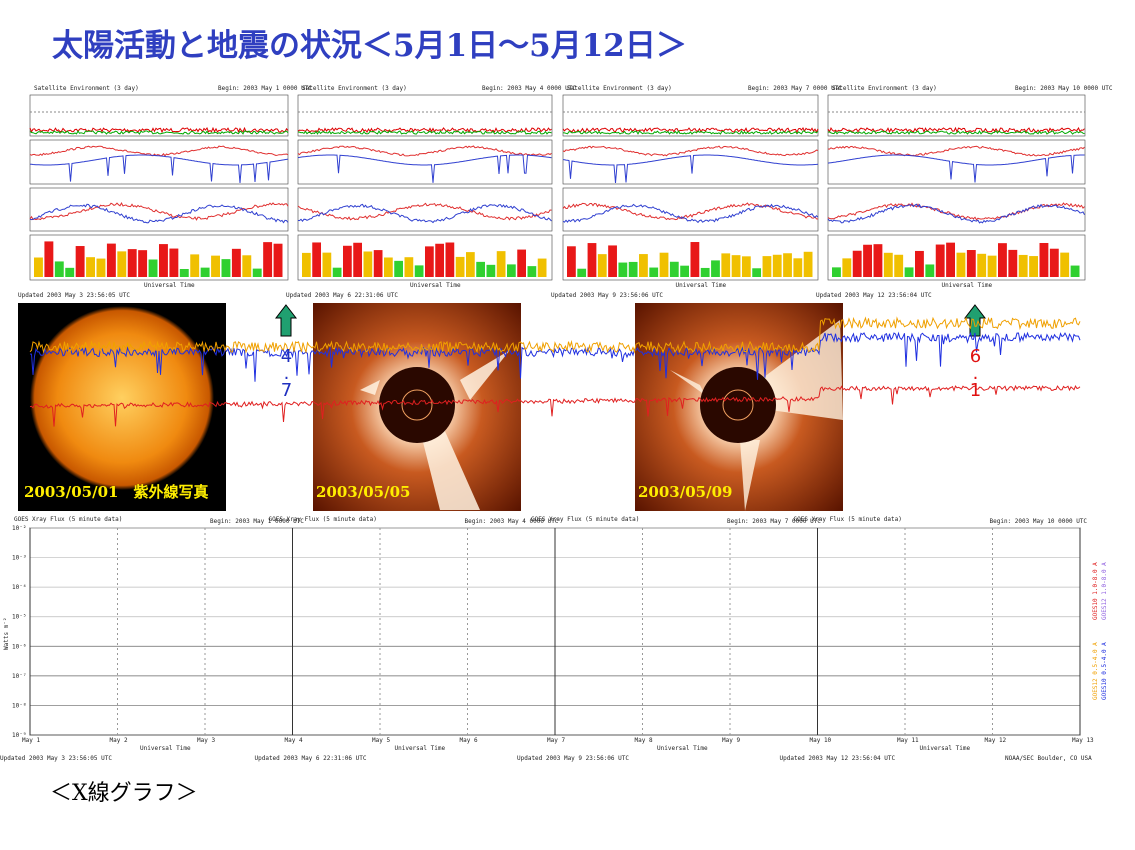  Describe the element at coordinates (874, 295) in the screenshot. I see `panel-footer: Updated 2003 May 12 23:56:04 UTC` at that location.